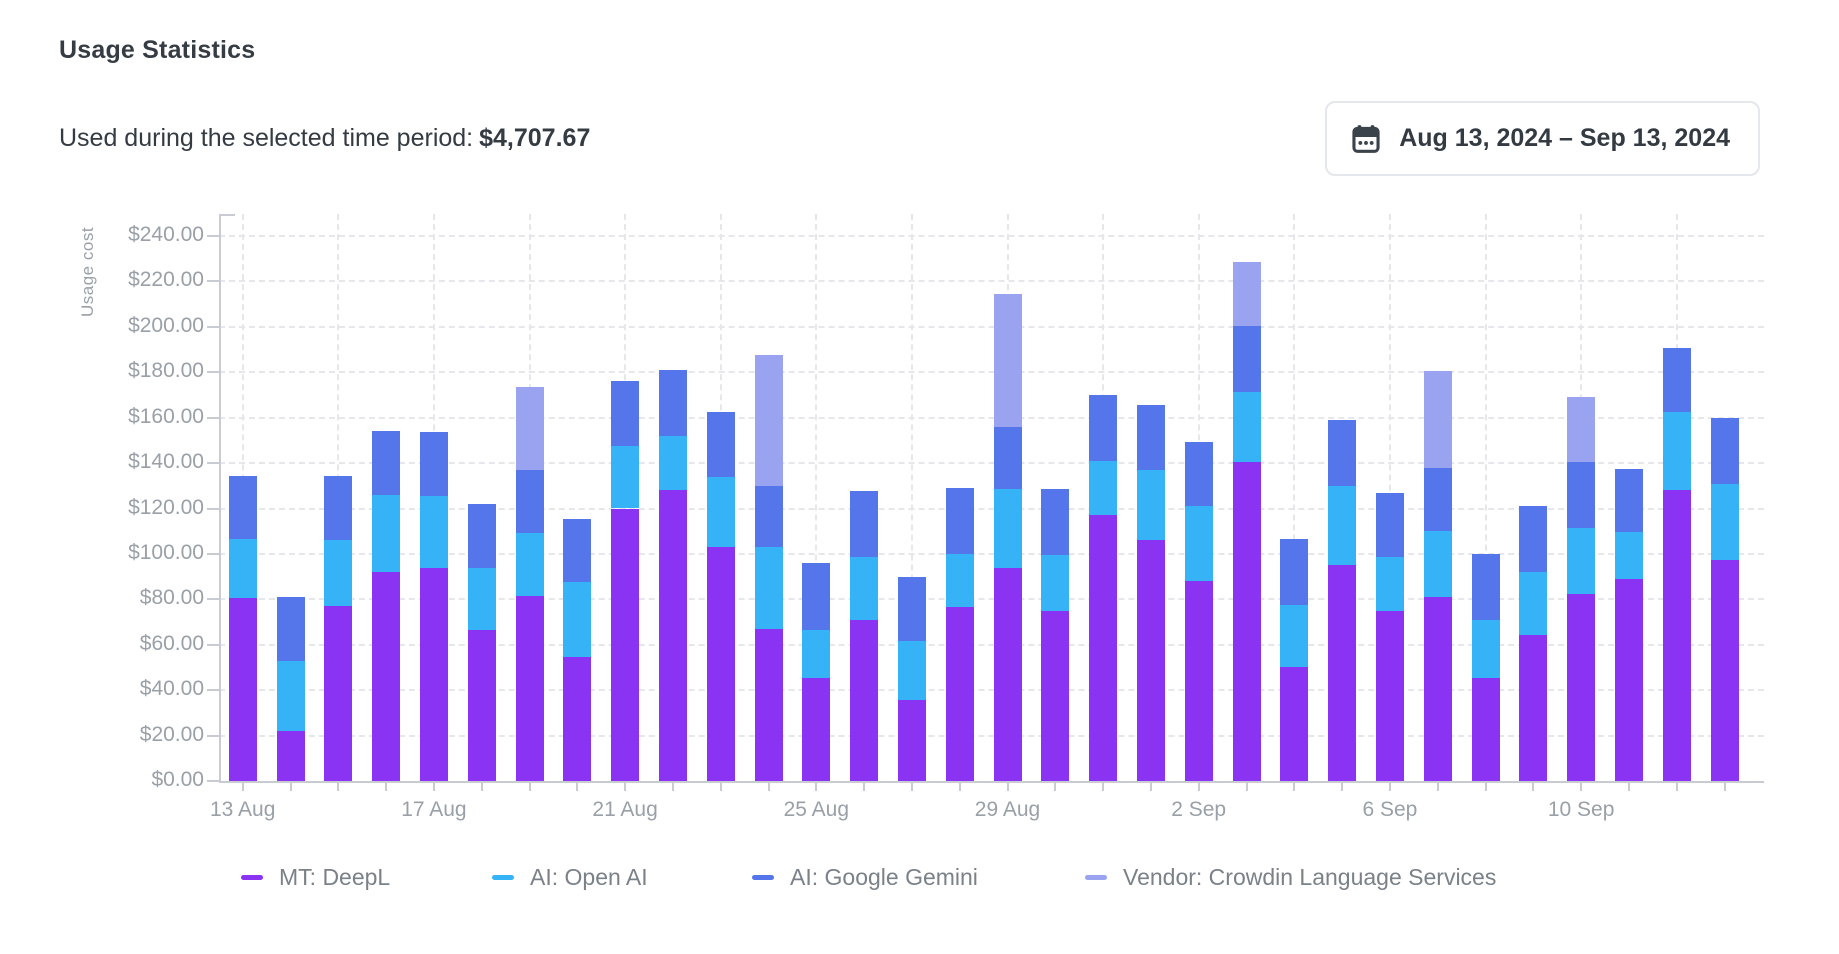 The width and height of the screenshot is (1839, 954). What do you see at coordinates (171, 598) in the screenshot?
I see `y-axis-tick-label: $80.00` at bounding box center [171, 598].